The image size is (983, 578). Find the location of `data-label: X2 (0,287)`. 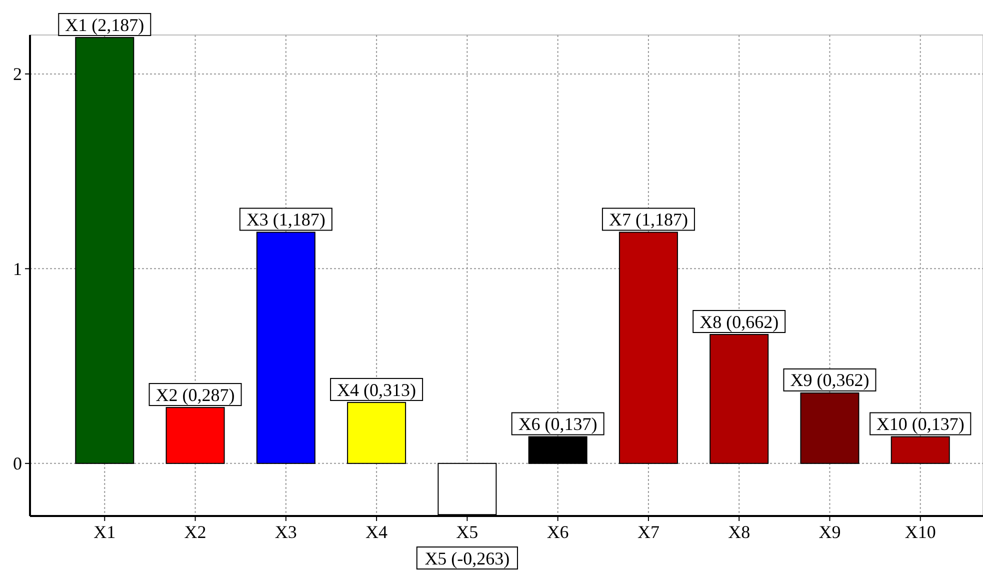

data-label: X2 (0,287) is located at coordinates (195, 394).